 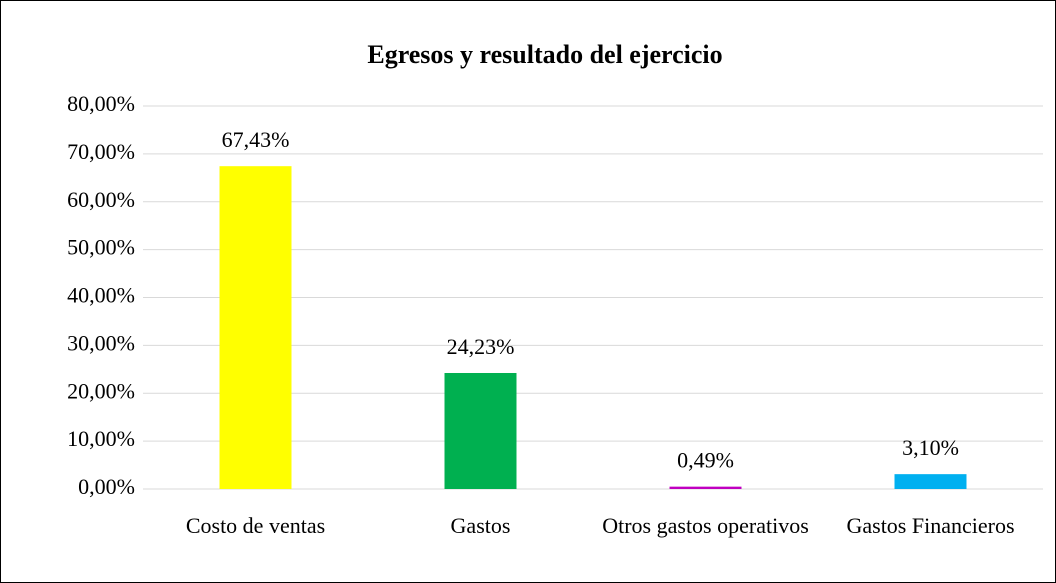 I want to click on x-tick-label: Gastos, so click(x=480, y=525).